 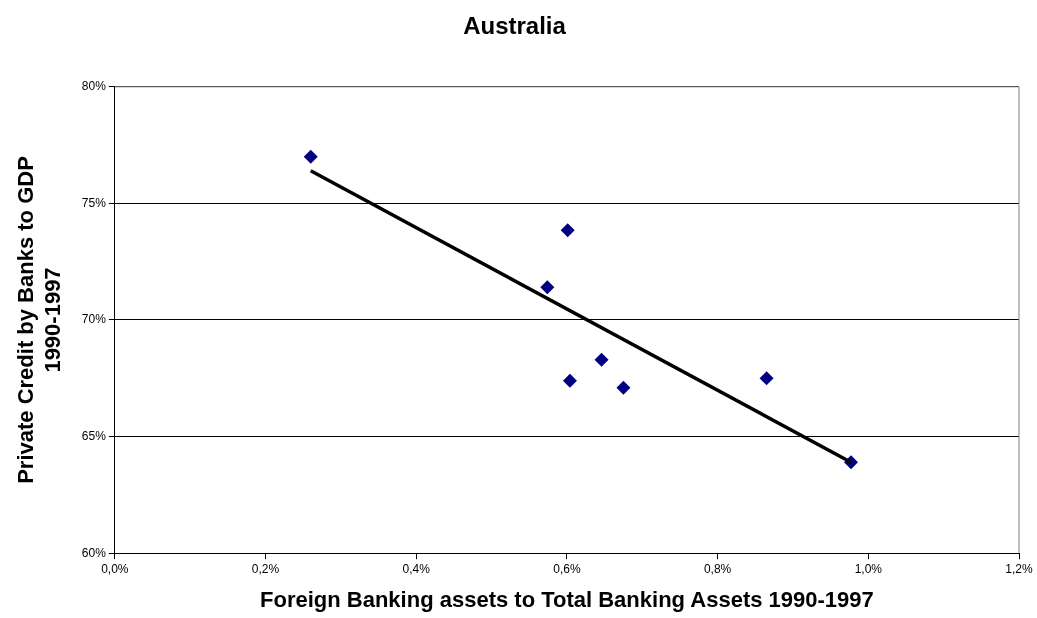 I want to click on y-tick-label: 65%, so click(x=94, y=435).